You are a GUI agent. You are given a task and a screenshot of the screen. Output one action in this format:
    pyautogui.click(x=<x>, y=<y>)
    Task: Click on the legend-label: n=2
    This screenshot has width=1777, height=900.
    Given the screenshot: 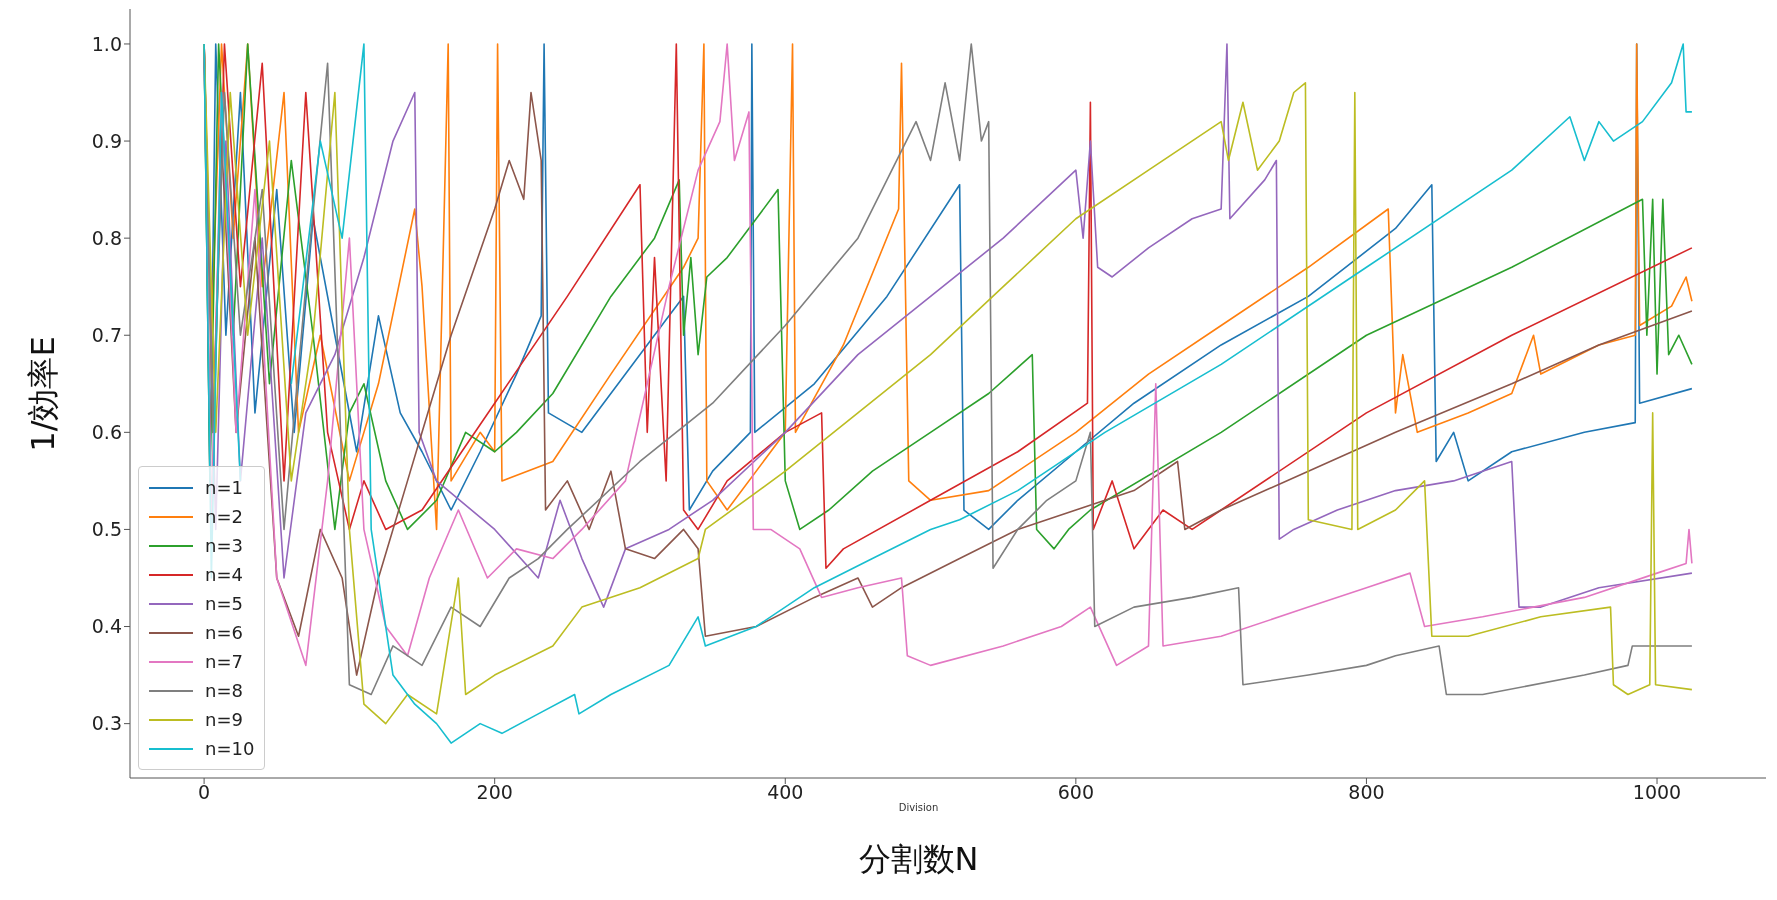 What is the action you would take?
    pyautogui.click(x=224, y=516)
    